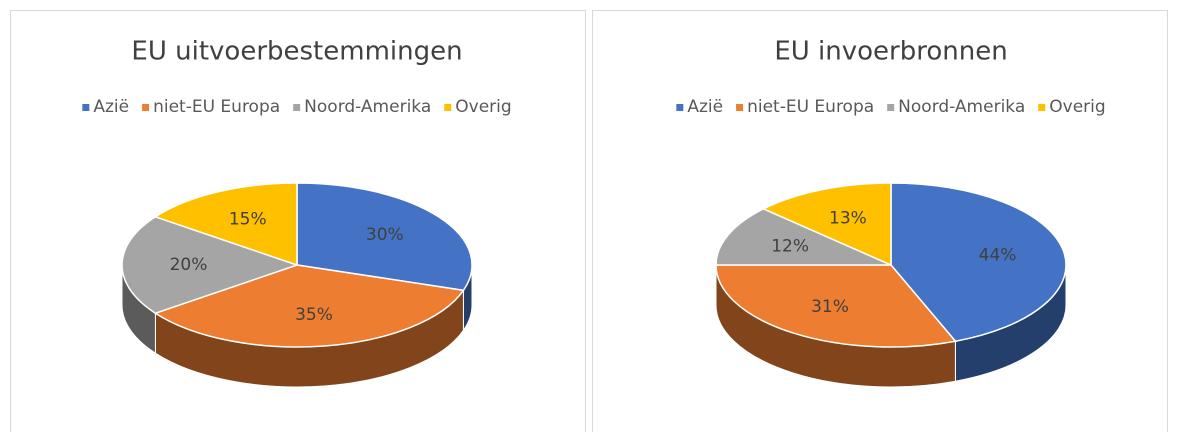 Image resolution: width=1177 pixels, height=432 pixels. I want to click on chart-title: EU uitvoerbestemmingen, so click(296, 52).